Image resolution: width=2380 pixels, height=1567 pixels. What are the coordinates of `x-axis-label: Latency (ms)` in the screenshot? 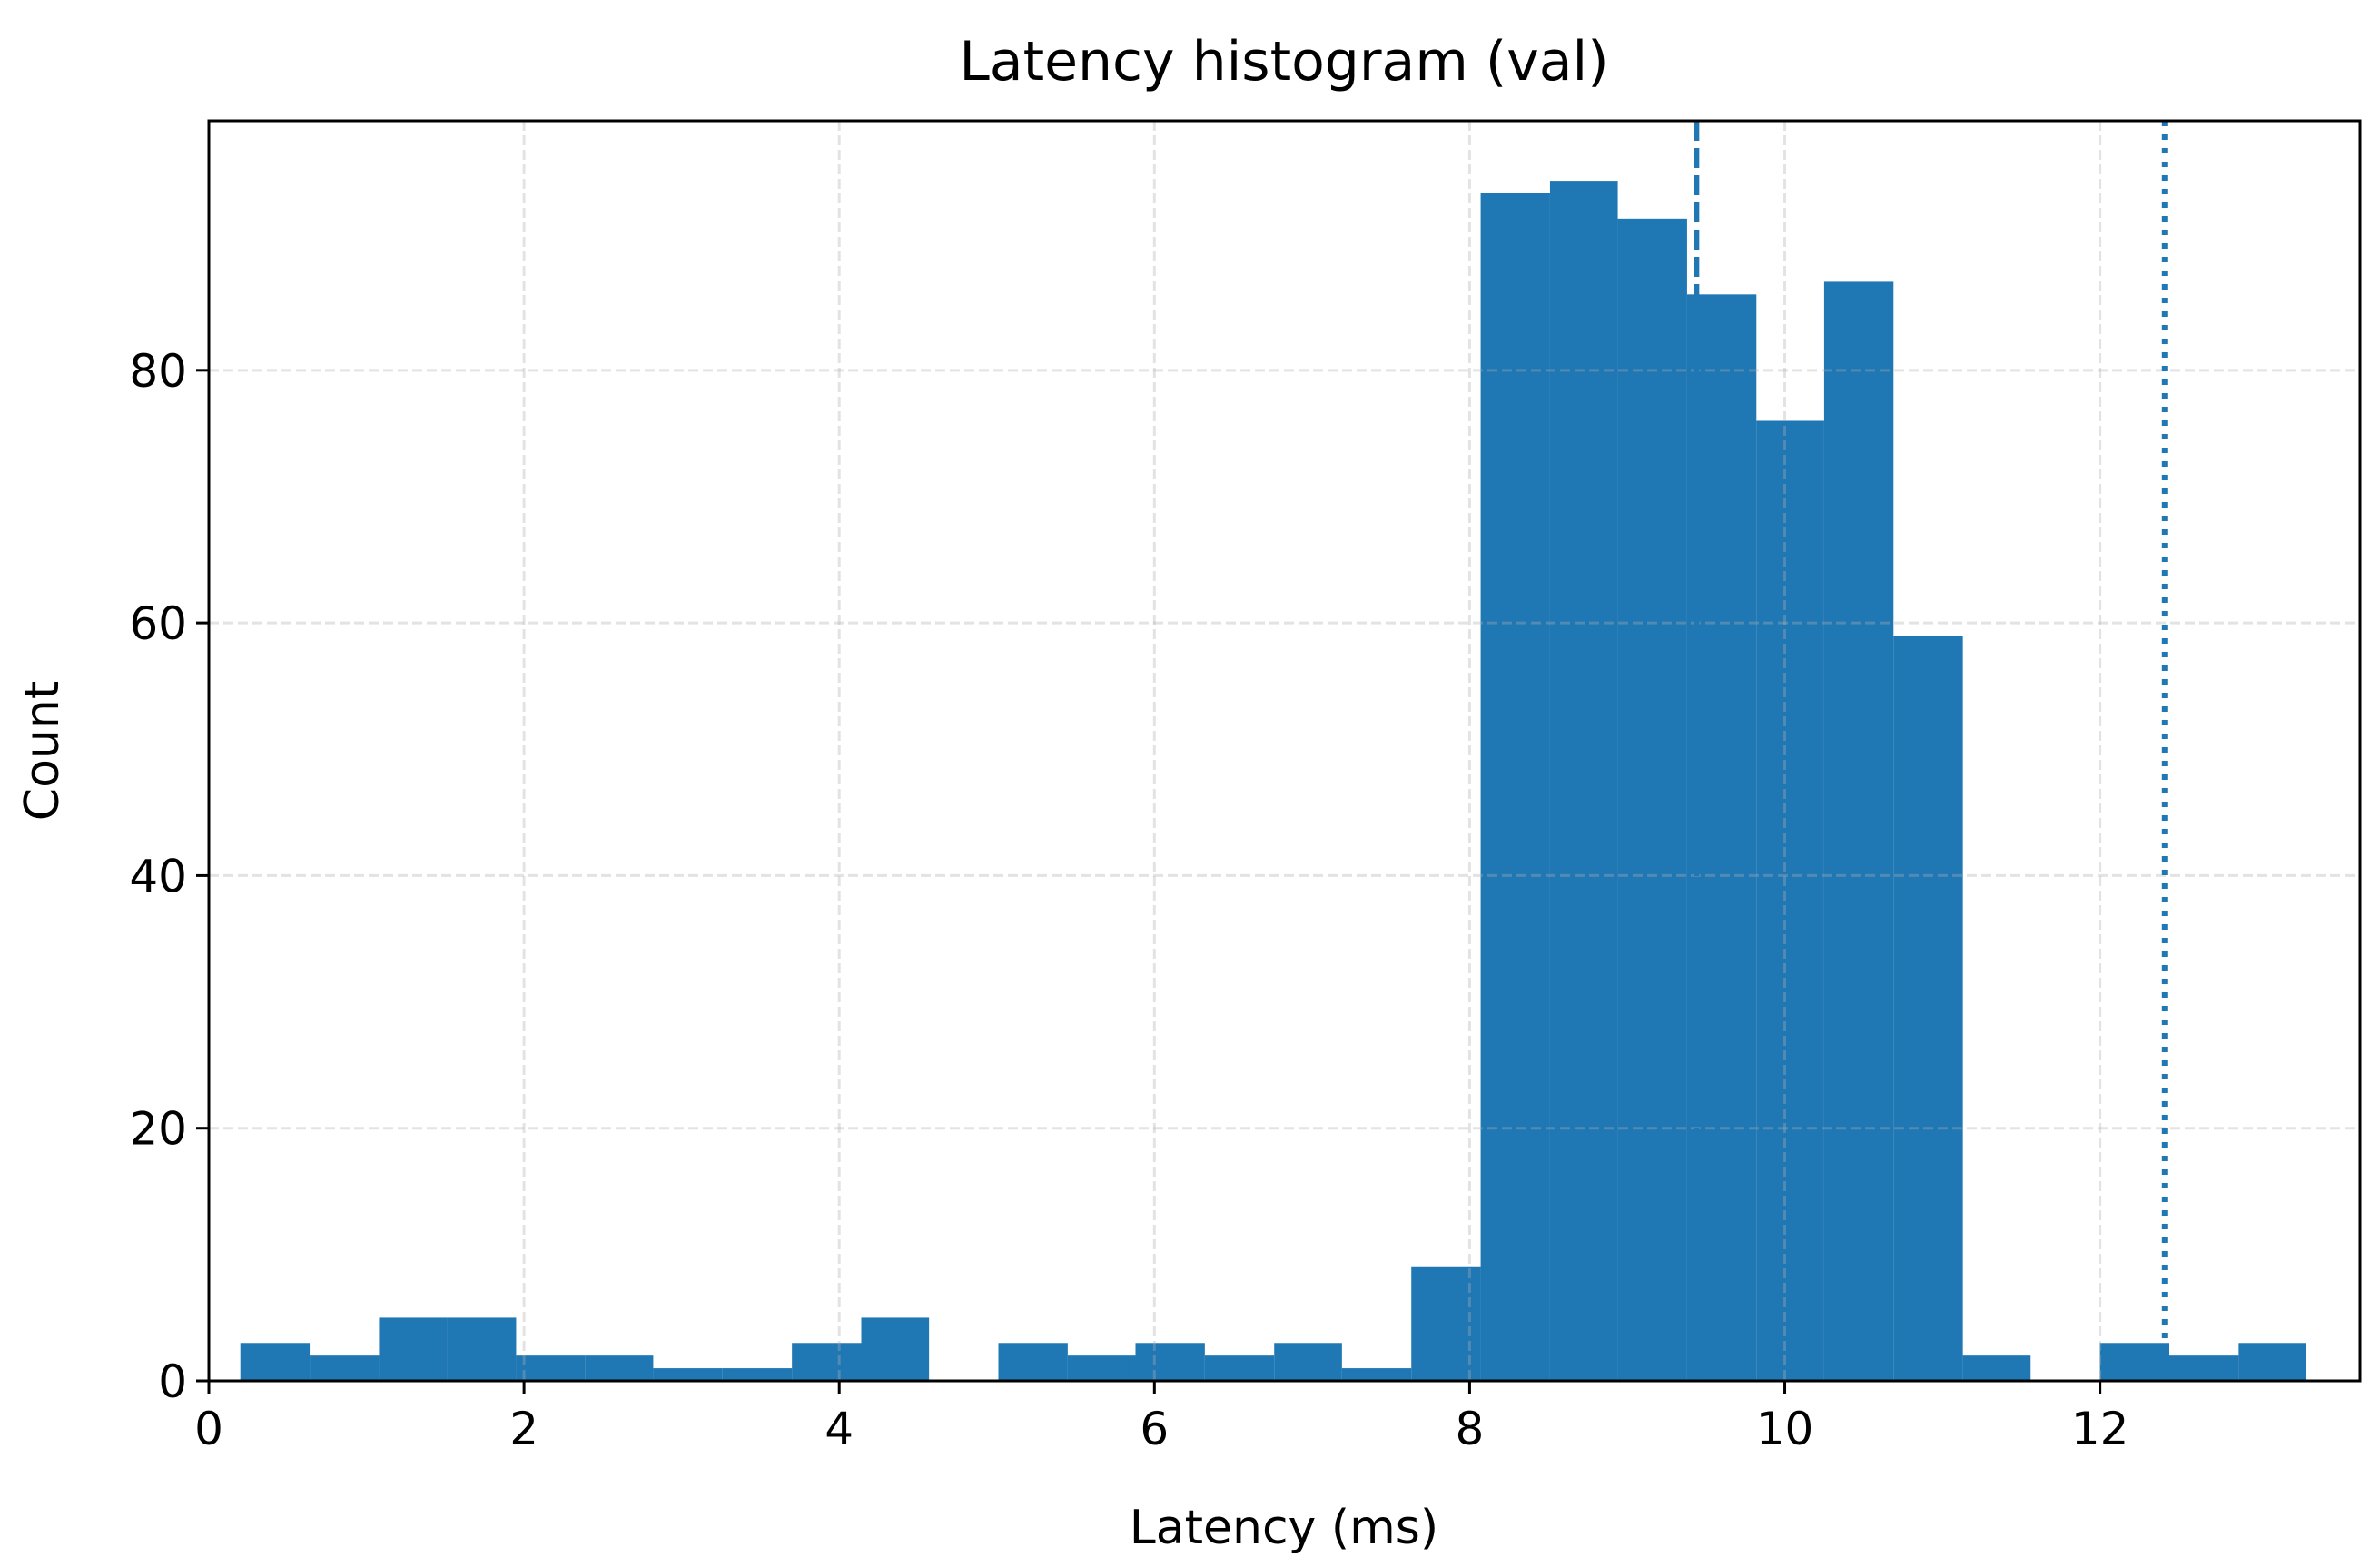 It's located at (1284, 1528).